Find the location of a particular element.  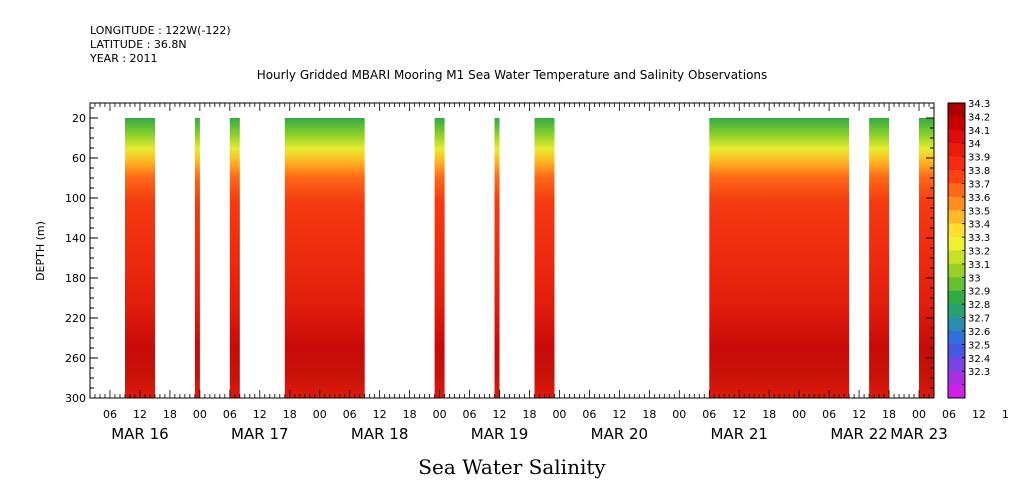

y-tick-label: 100 is located at coordinates (75, 198).